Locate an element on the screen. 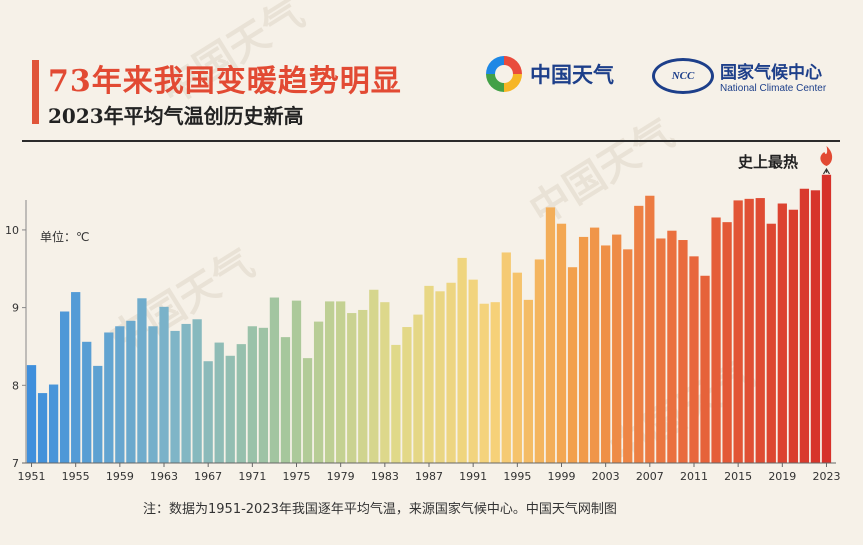  bar-1951 is located at coordinates (31, 414).